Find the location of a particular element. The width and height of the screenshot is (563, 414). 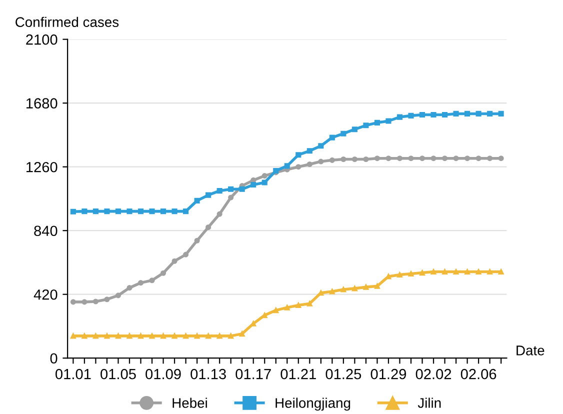

x-tick-label: 01.21 is located at coordinates (298, 374).